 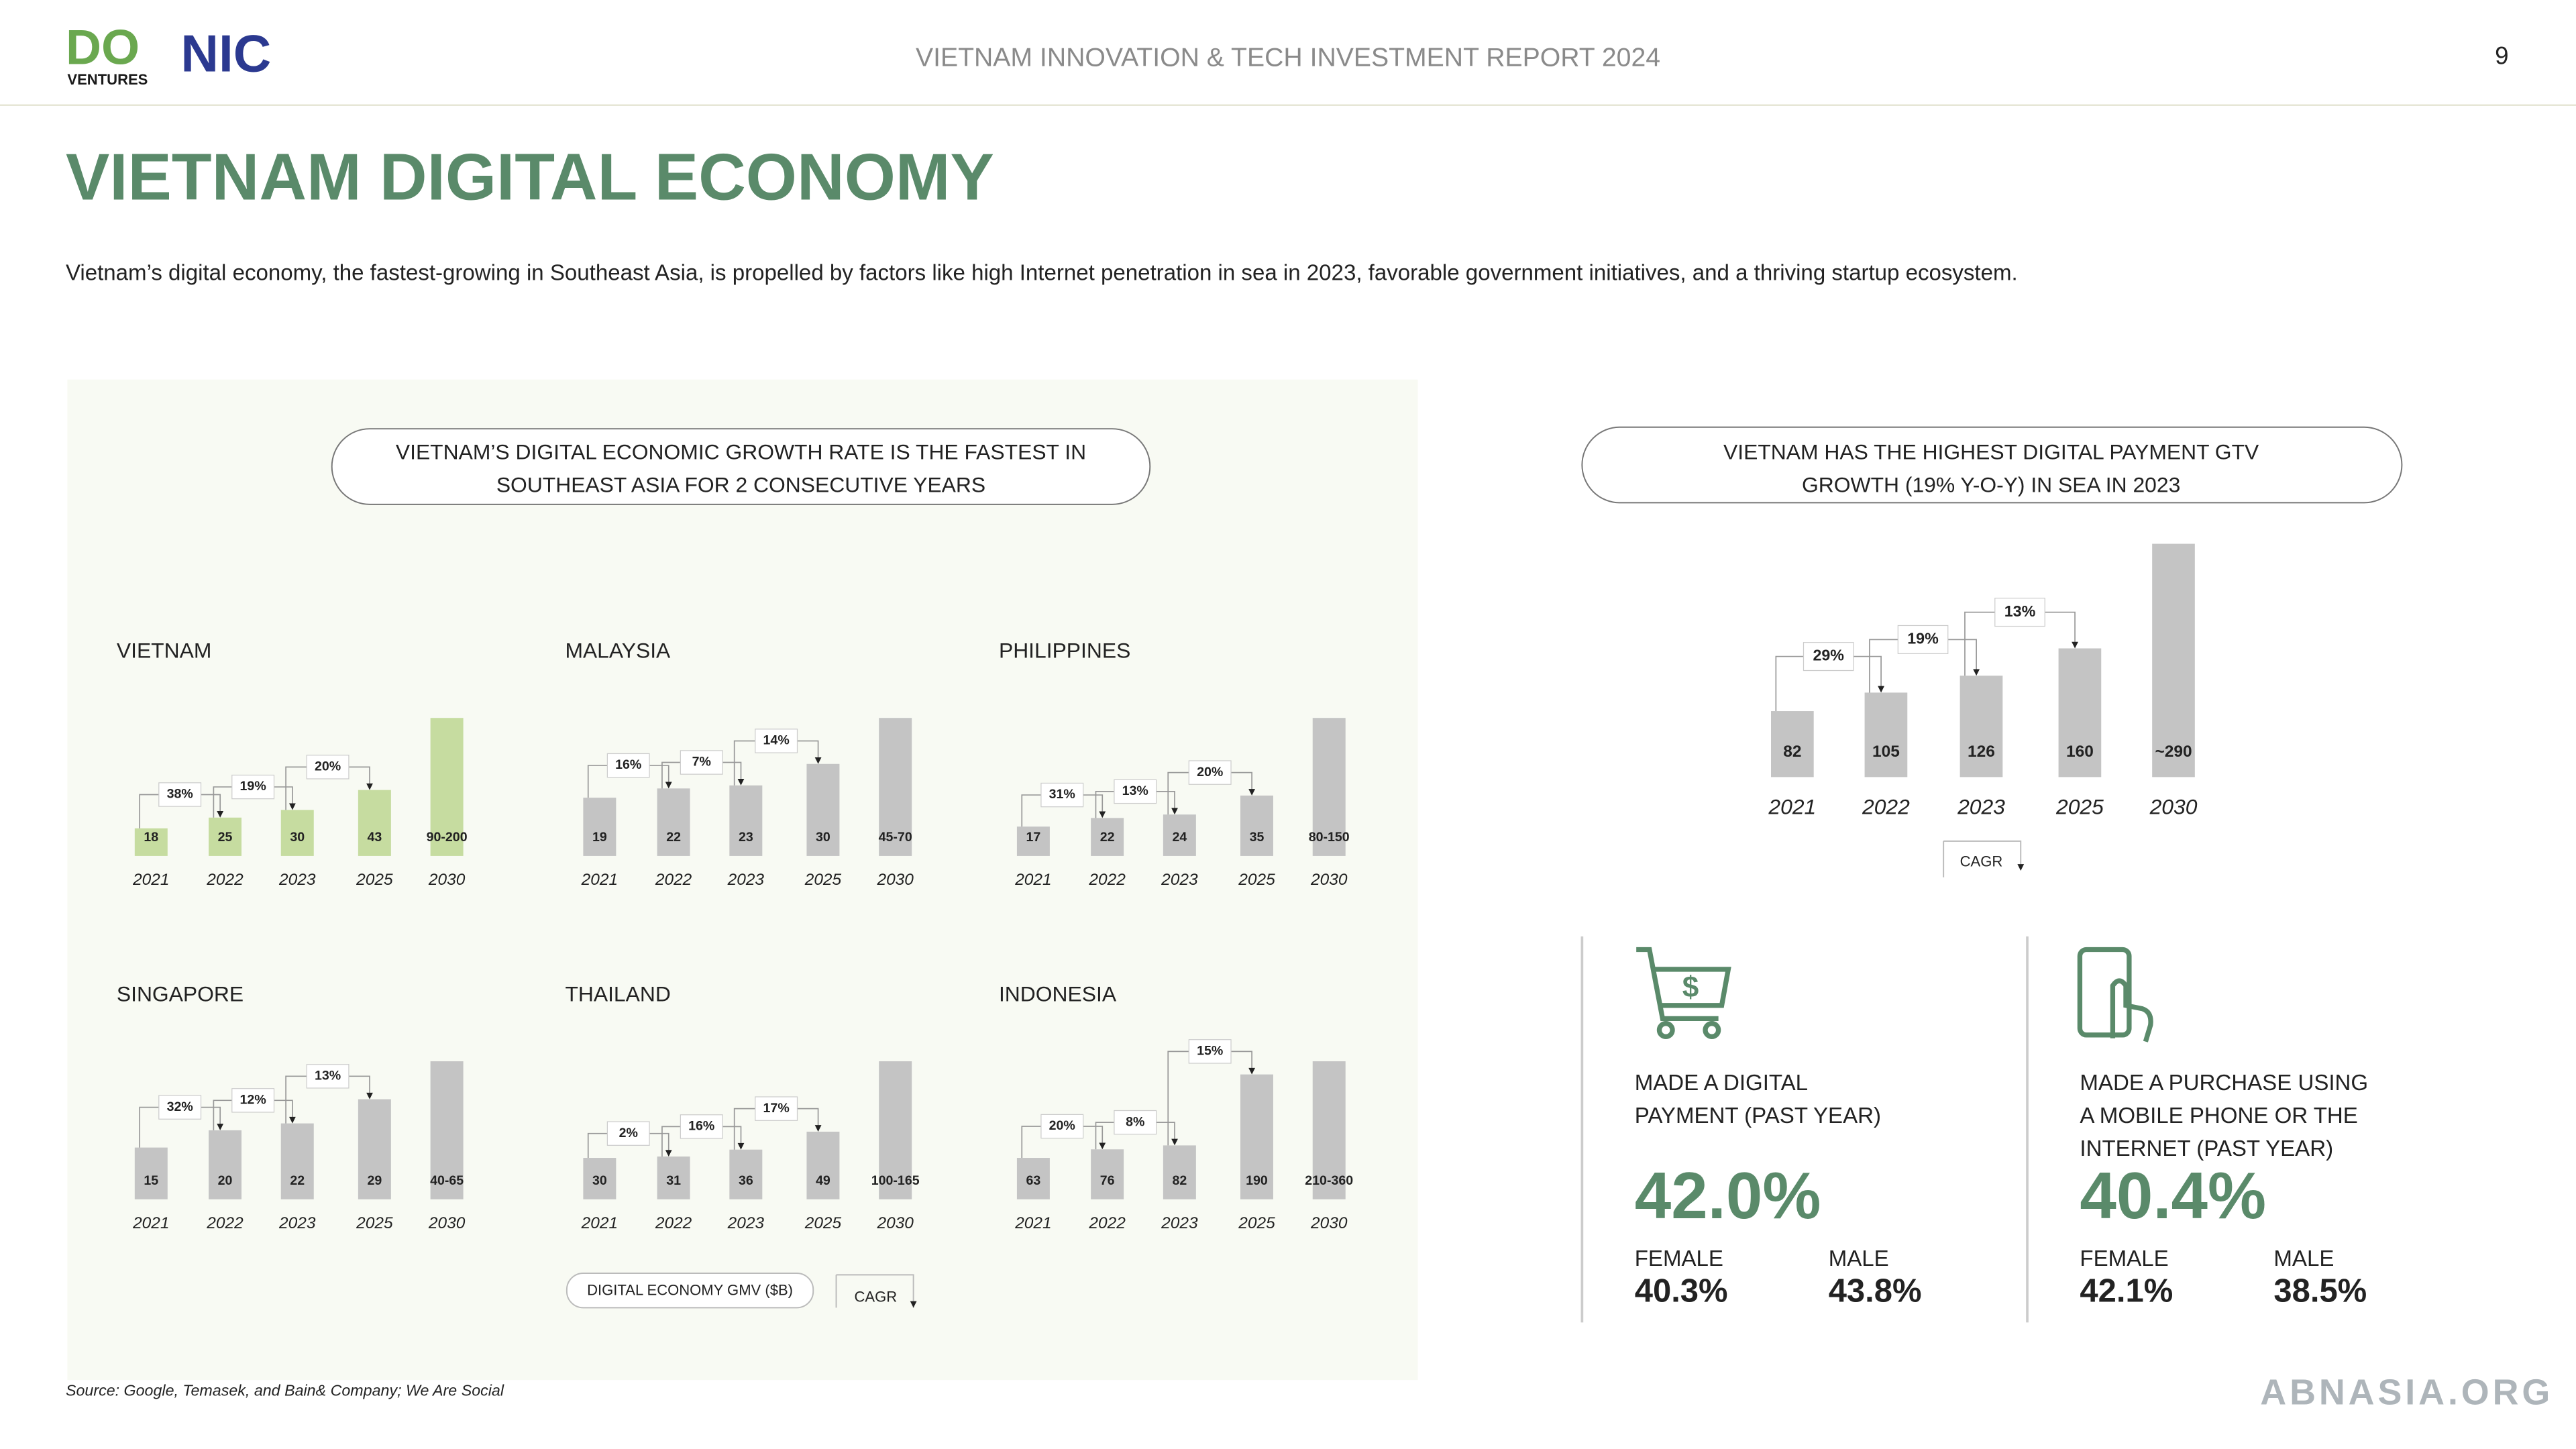 I want to click on value-label: 45-70, so click(x=895, y=837).